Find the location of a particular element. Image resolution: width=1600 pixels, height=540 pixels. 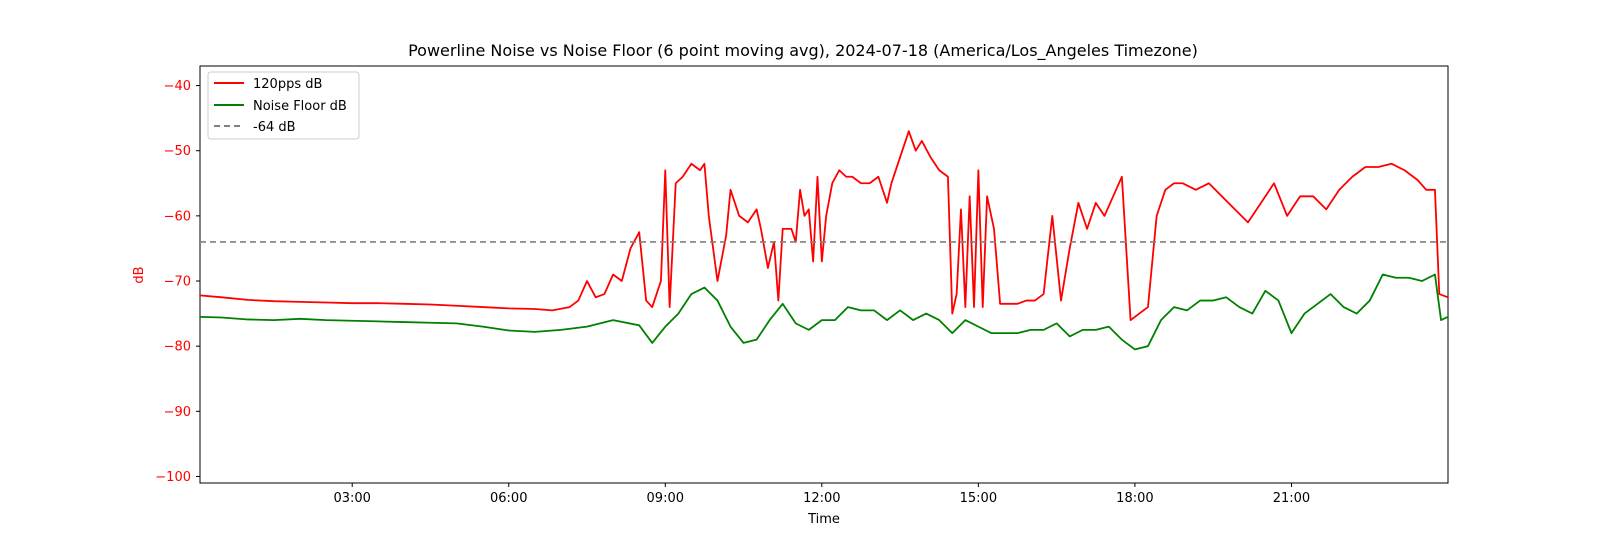

legend: 120pps dB Noise Floor dB -64 dB is located at coordinates (283, 105).